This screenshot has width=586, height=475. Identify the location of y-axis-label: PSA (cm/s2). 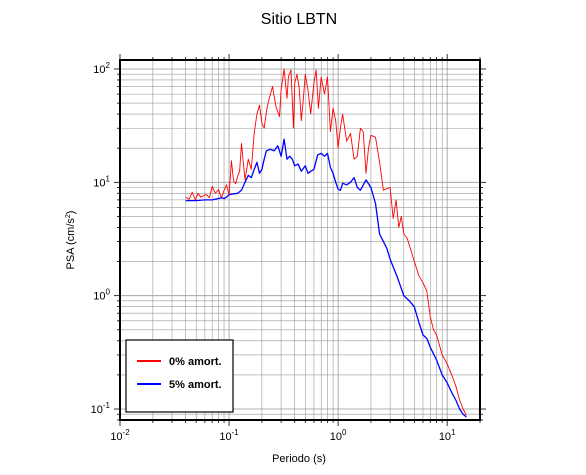
(71, 240).